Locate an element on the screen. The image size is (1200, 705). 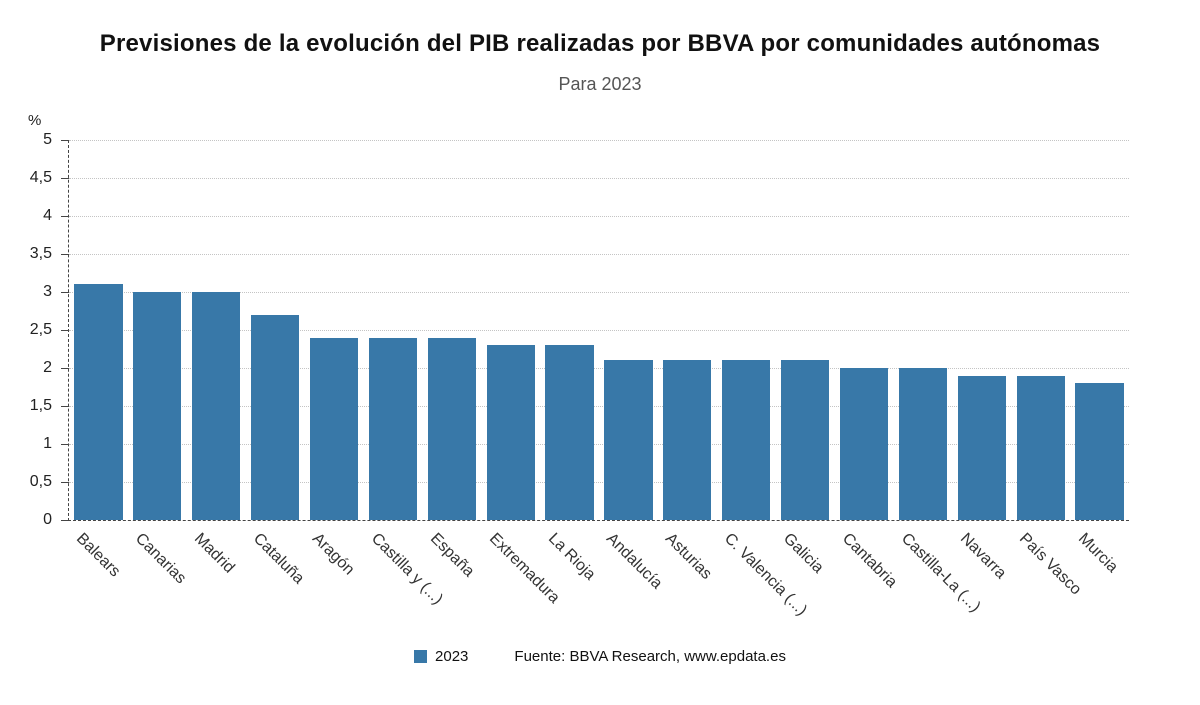
y-axis-tick-label: 2,5 is located at coordinates (40, 329).